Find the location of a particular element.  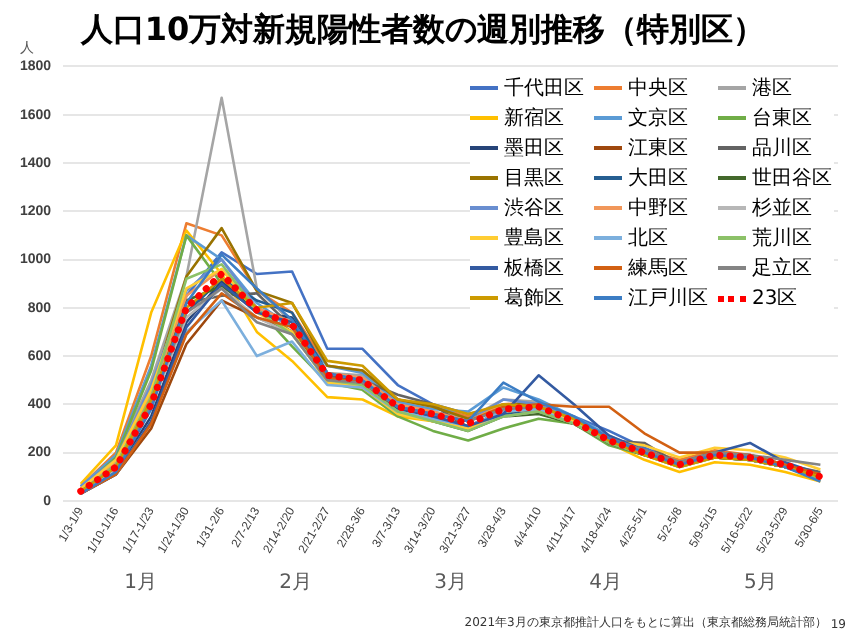

legend-label: 豊島区 is located at coordinates (534, 239).